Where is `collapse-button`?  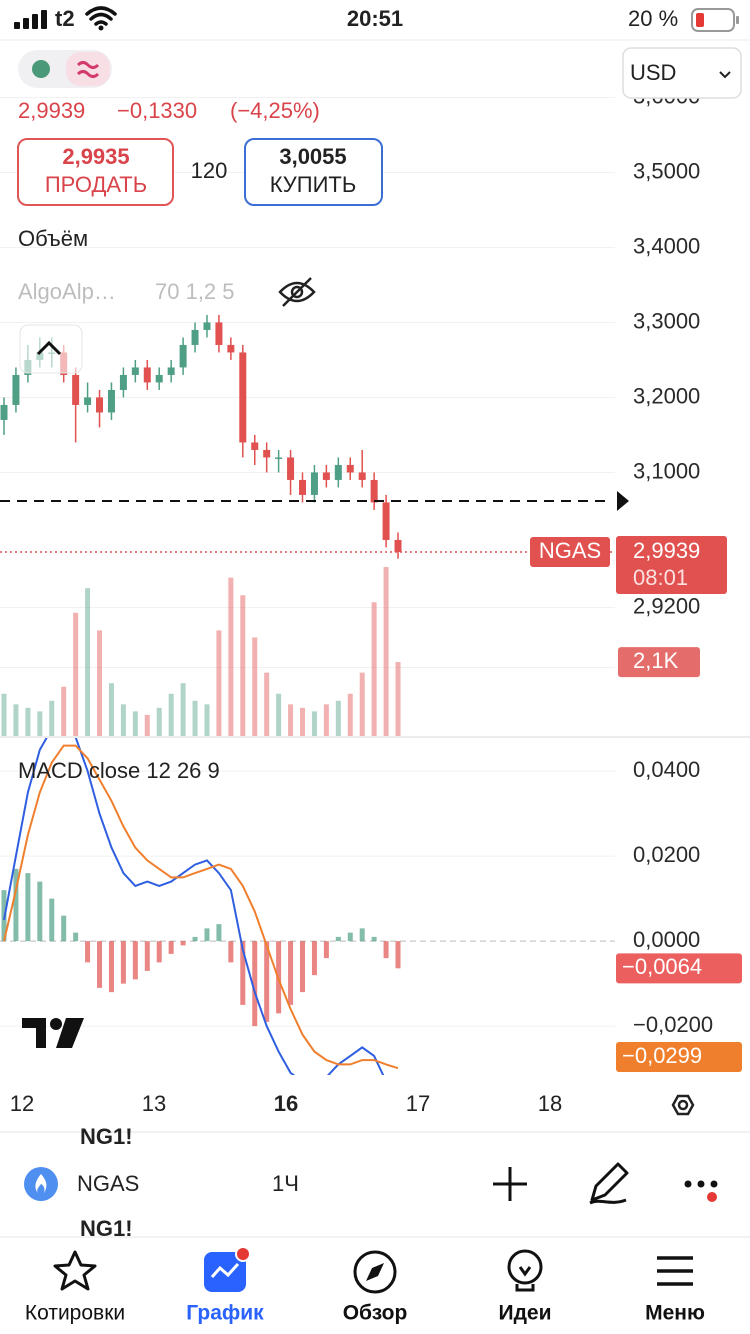
collapse-button is located at coordinates (51, 349).